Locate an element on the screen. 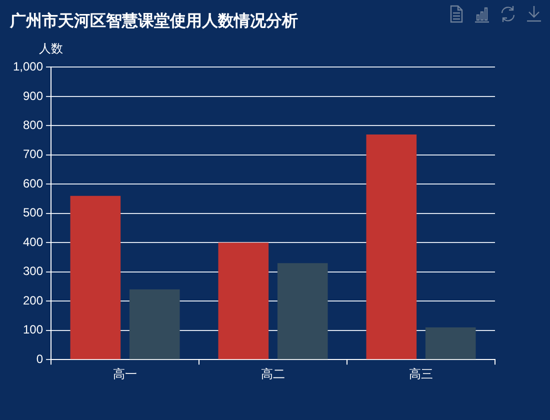 The width and height of the screenshot is (550, 420). chart-title: 广州市天河区智慧课堂使用人数情况分析 is located at coordinates (153, 20).